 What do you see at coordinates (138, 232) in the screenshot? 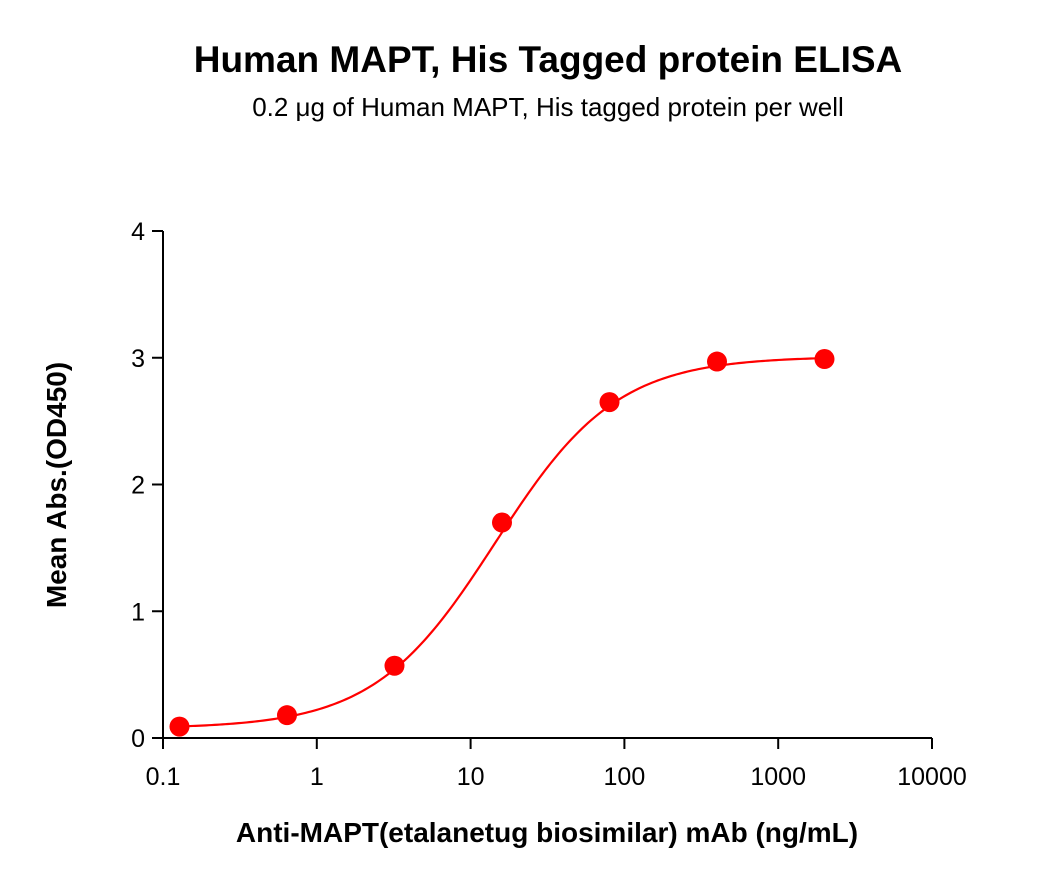
I see `y-tick-label: 4` at bounding box center [138, 232].